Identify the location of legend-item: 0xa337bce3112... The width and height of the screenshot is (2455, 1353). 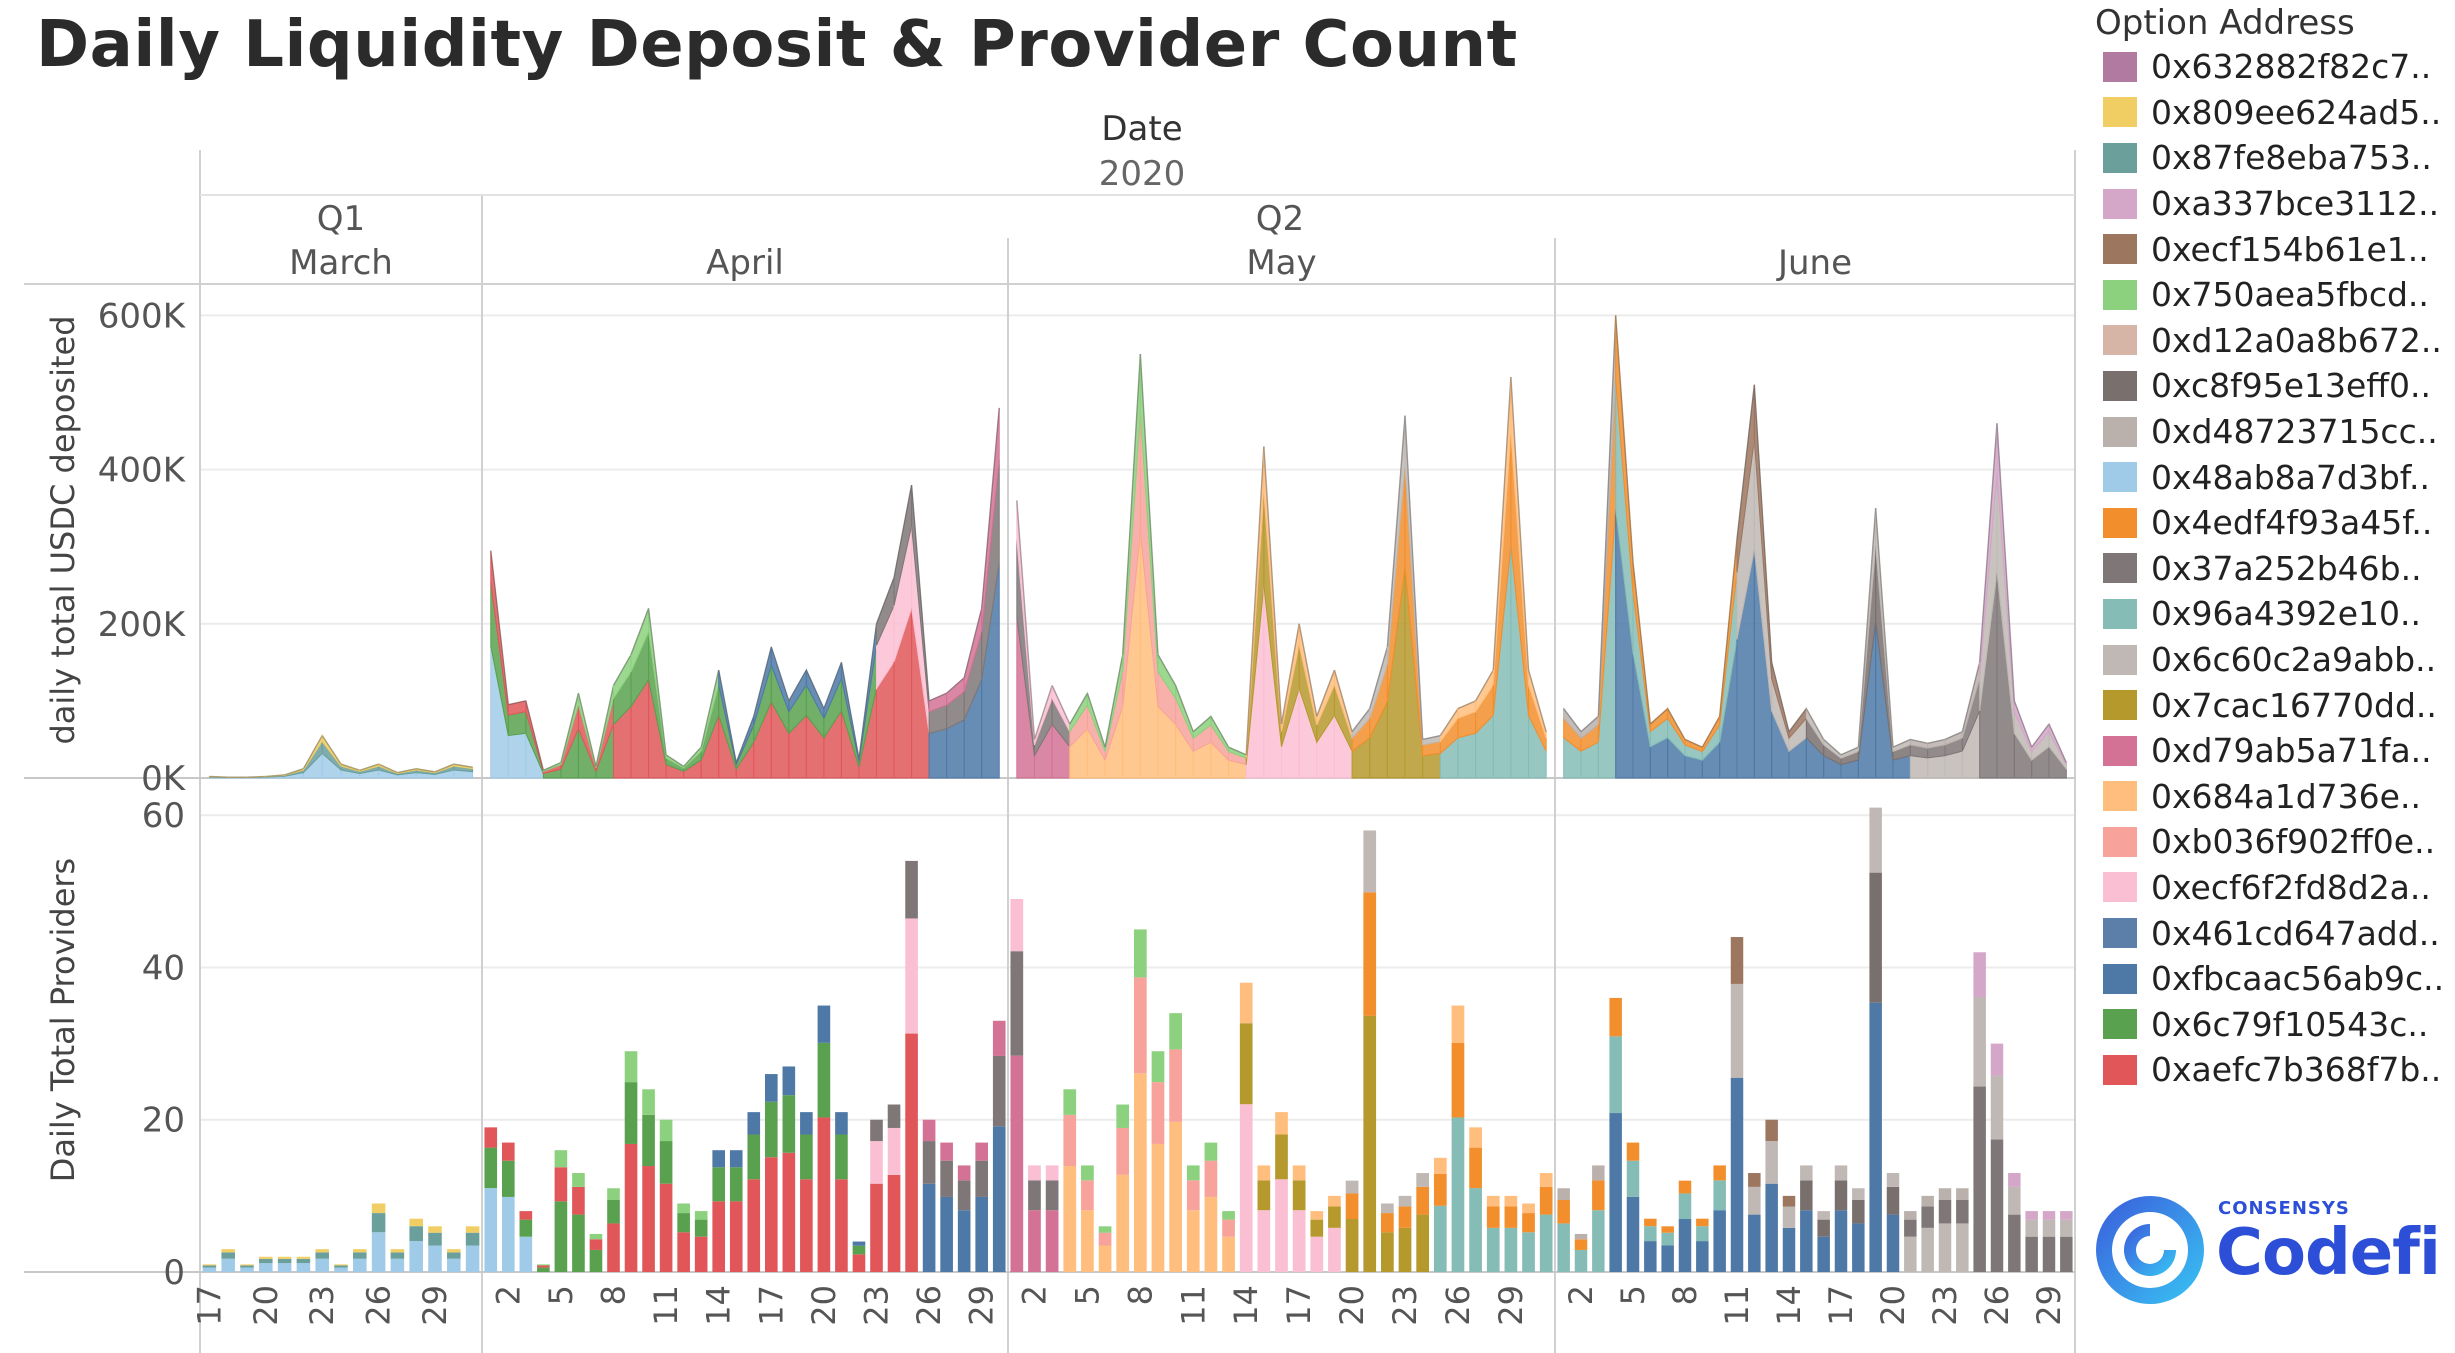
(2275, 204).